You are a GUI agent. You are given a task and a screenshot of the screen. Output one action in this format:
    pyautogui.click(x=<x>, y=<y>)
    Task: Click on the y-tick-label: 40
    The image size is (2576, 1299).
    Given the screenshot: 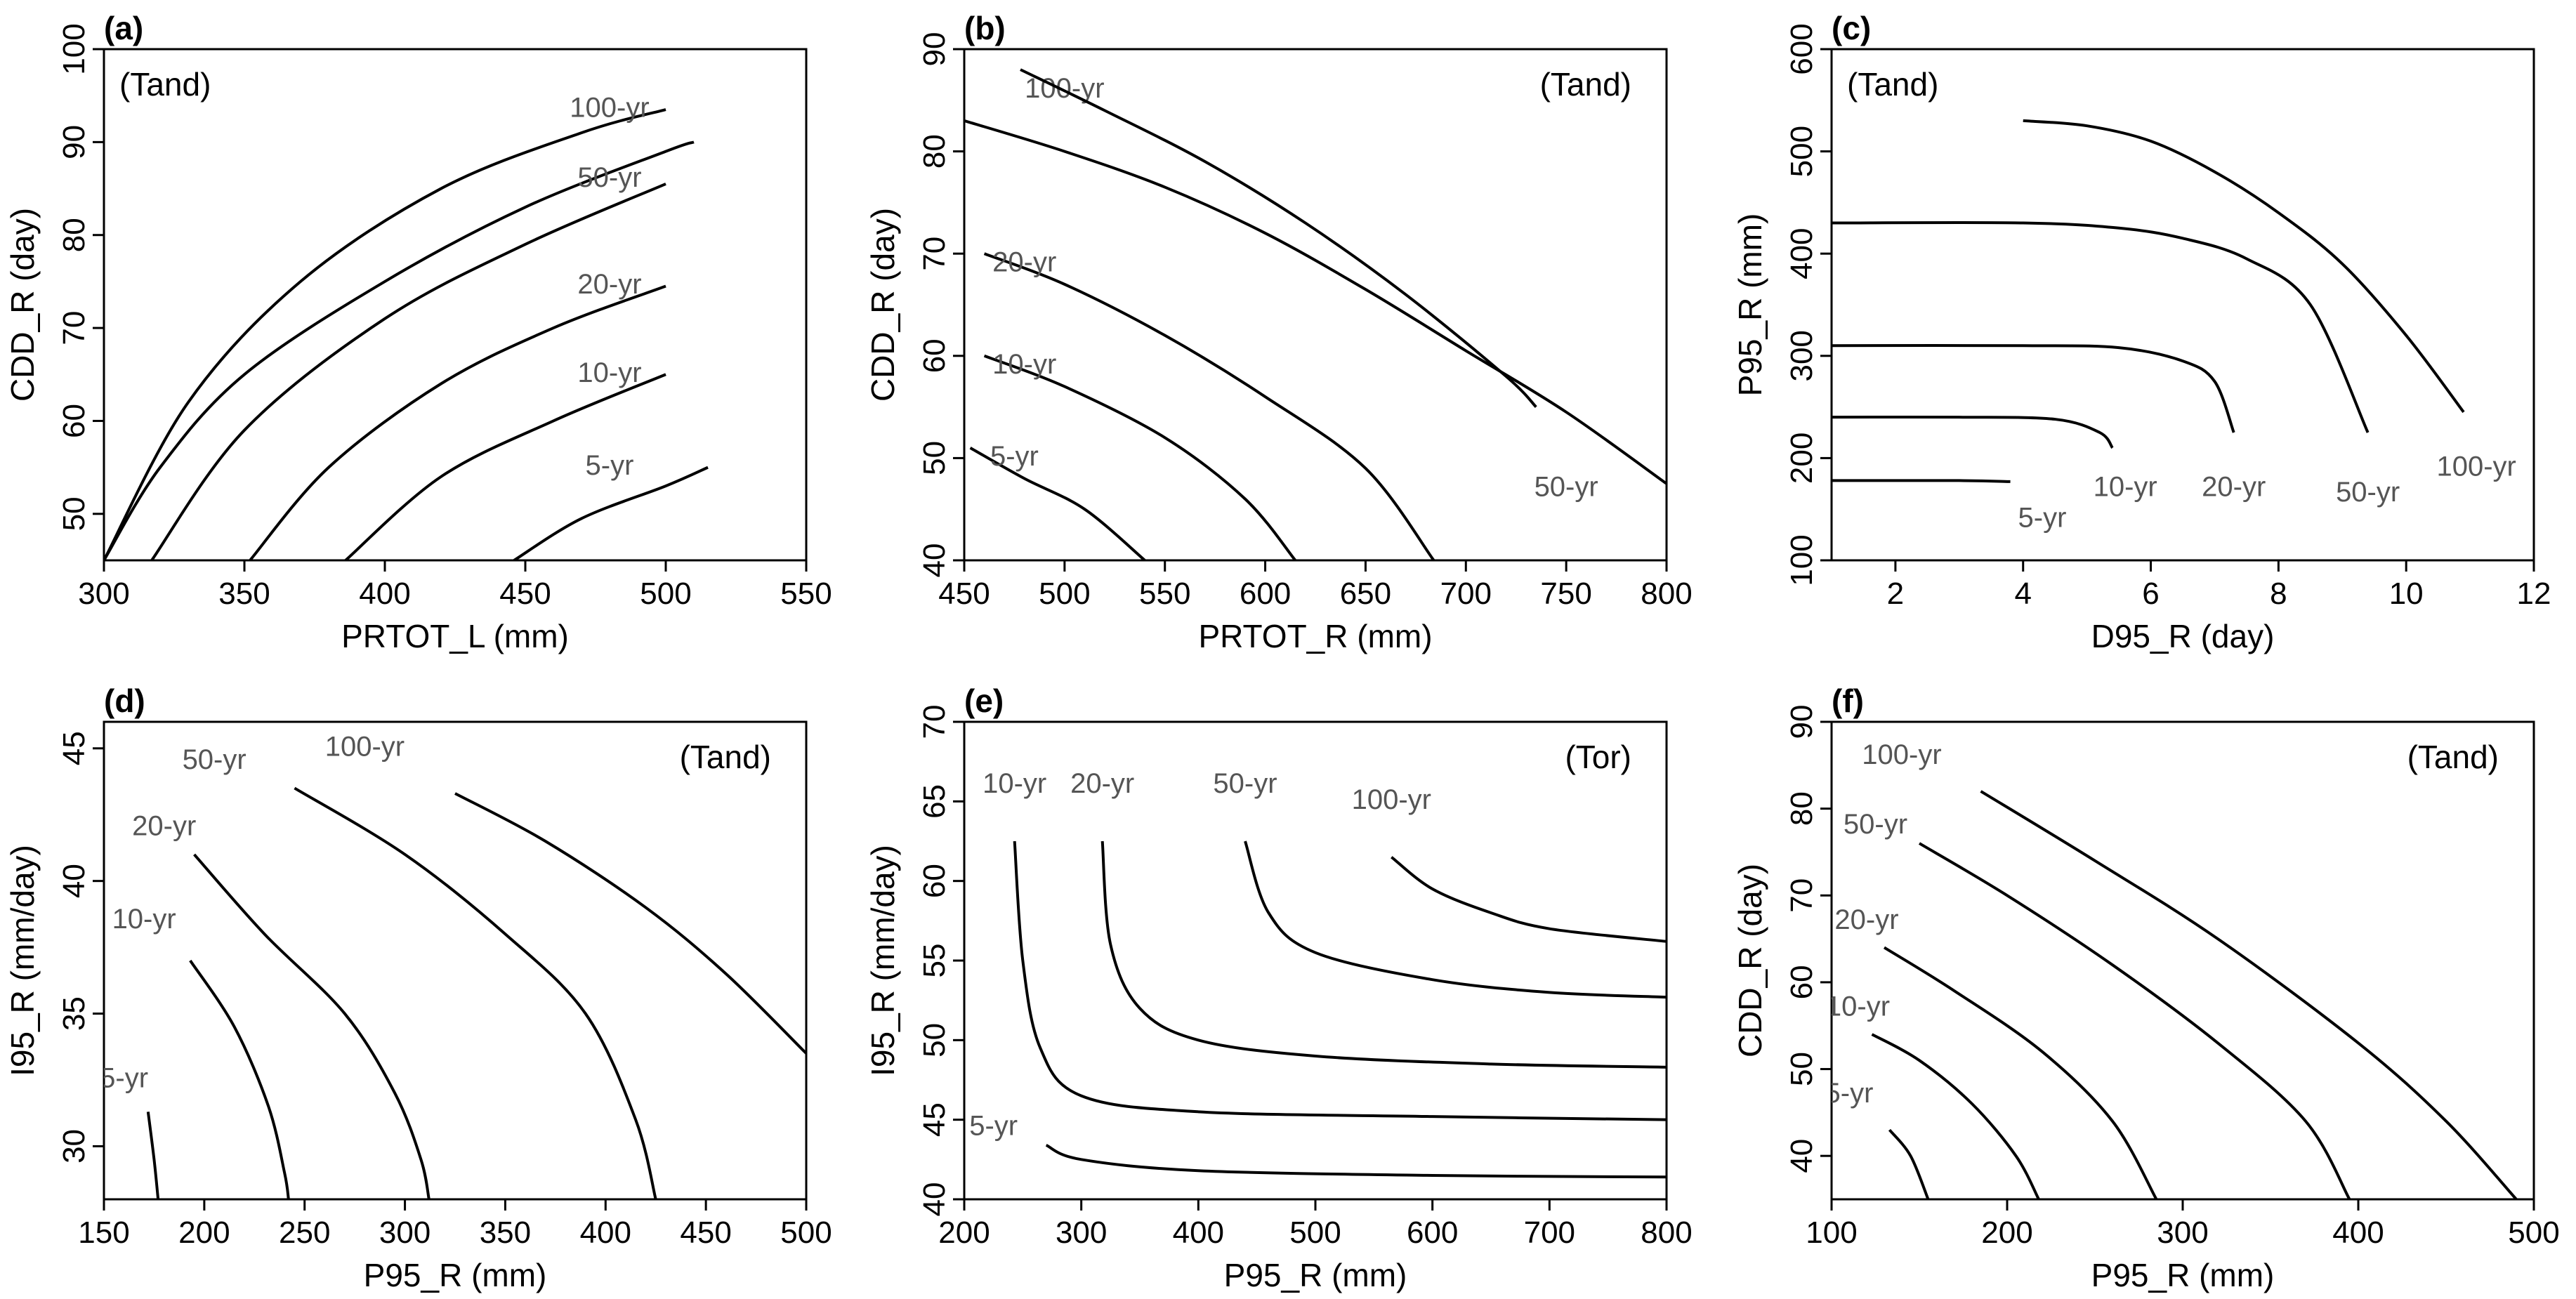 What is the action you would take?
    pyautogui.click(x=74, y=881)
    